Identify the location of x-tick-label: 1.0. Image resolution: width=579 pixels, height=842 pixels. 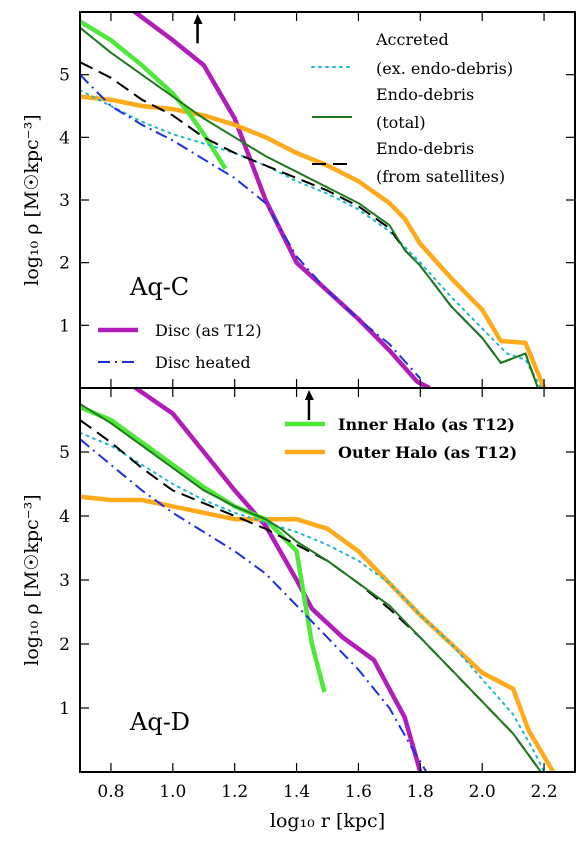
(172, 792).